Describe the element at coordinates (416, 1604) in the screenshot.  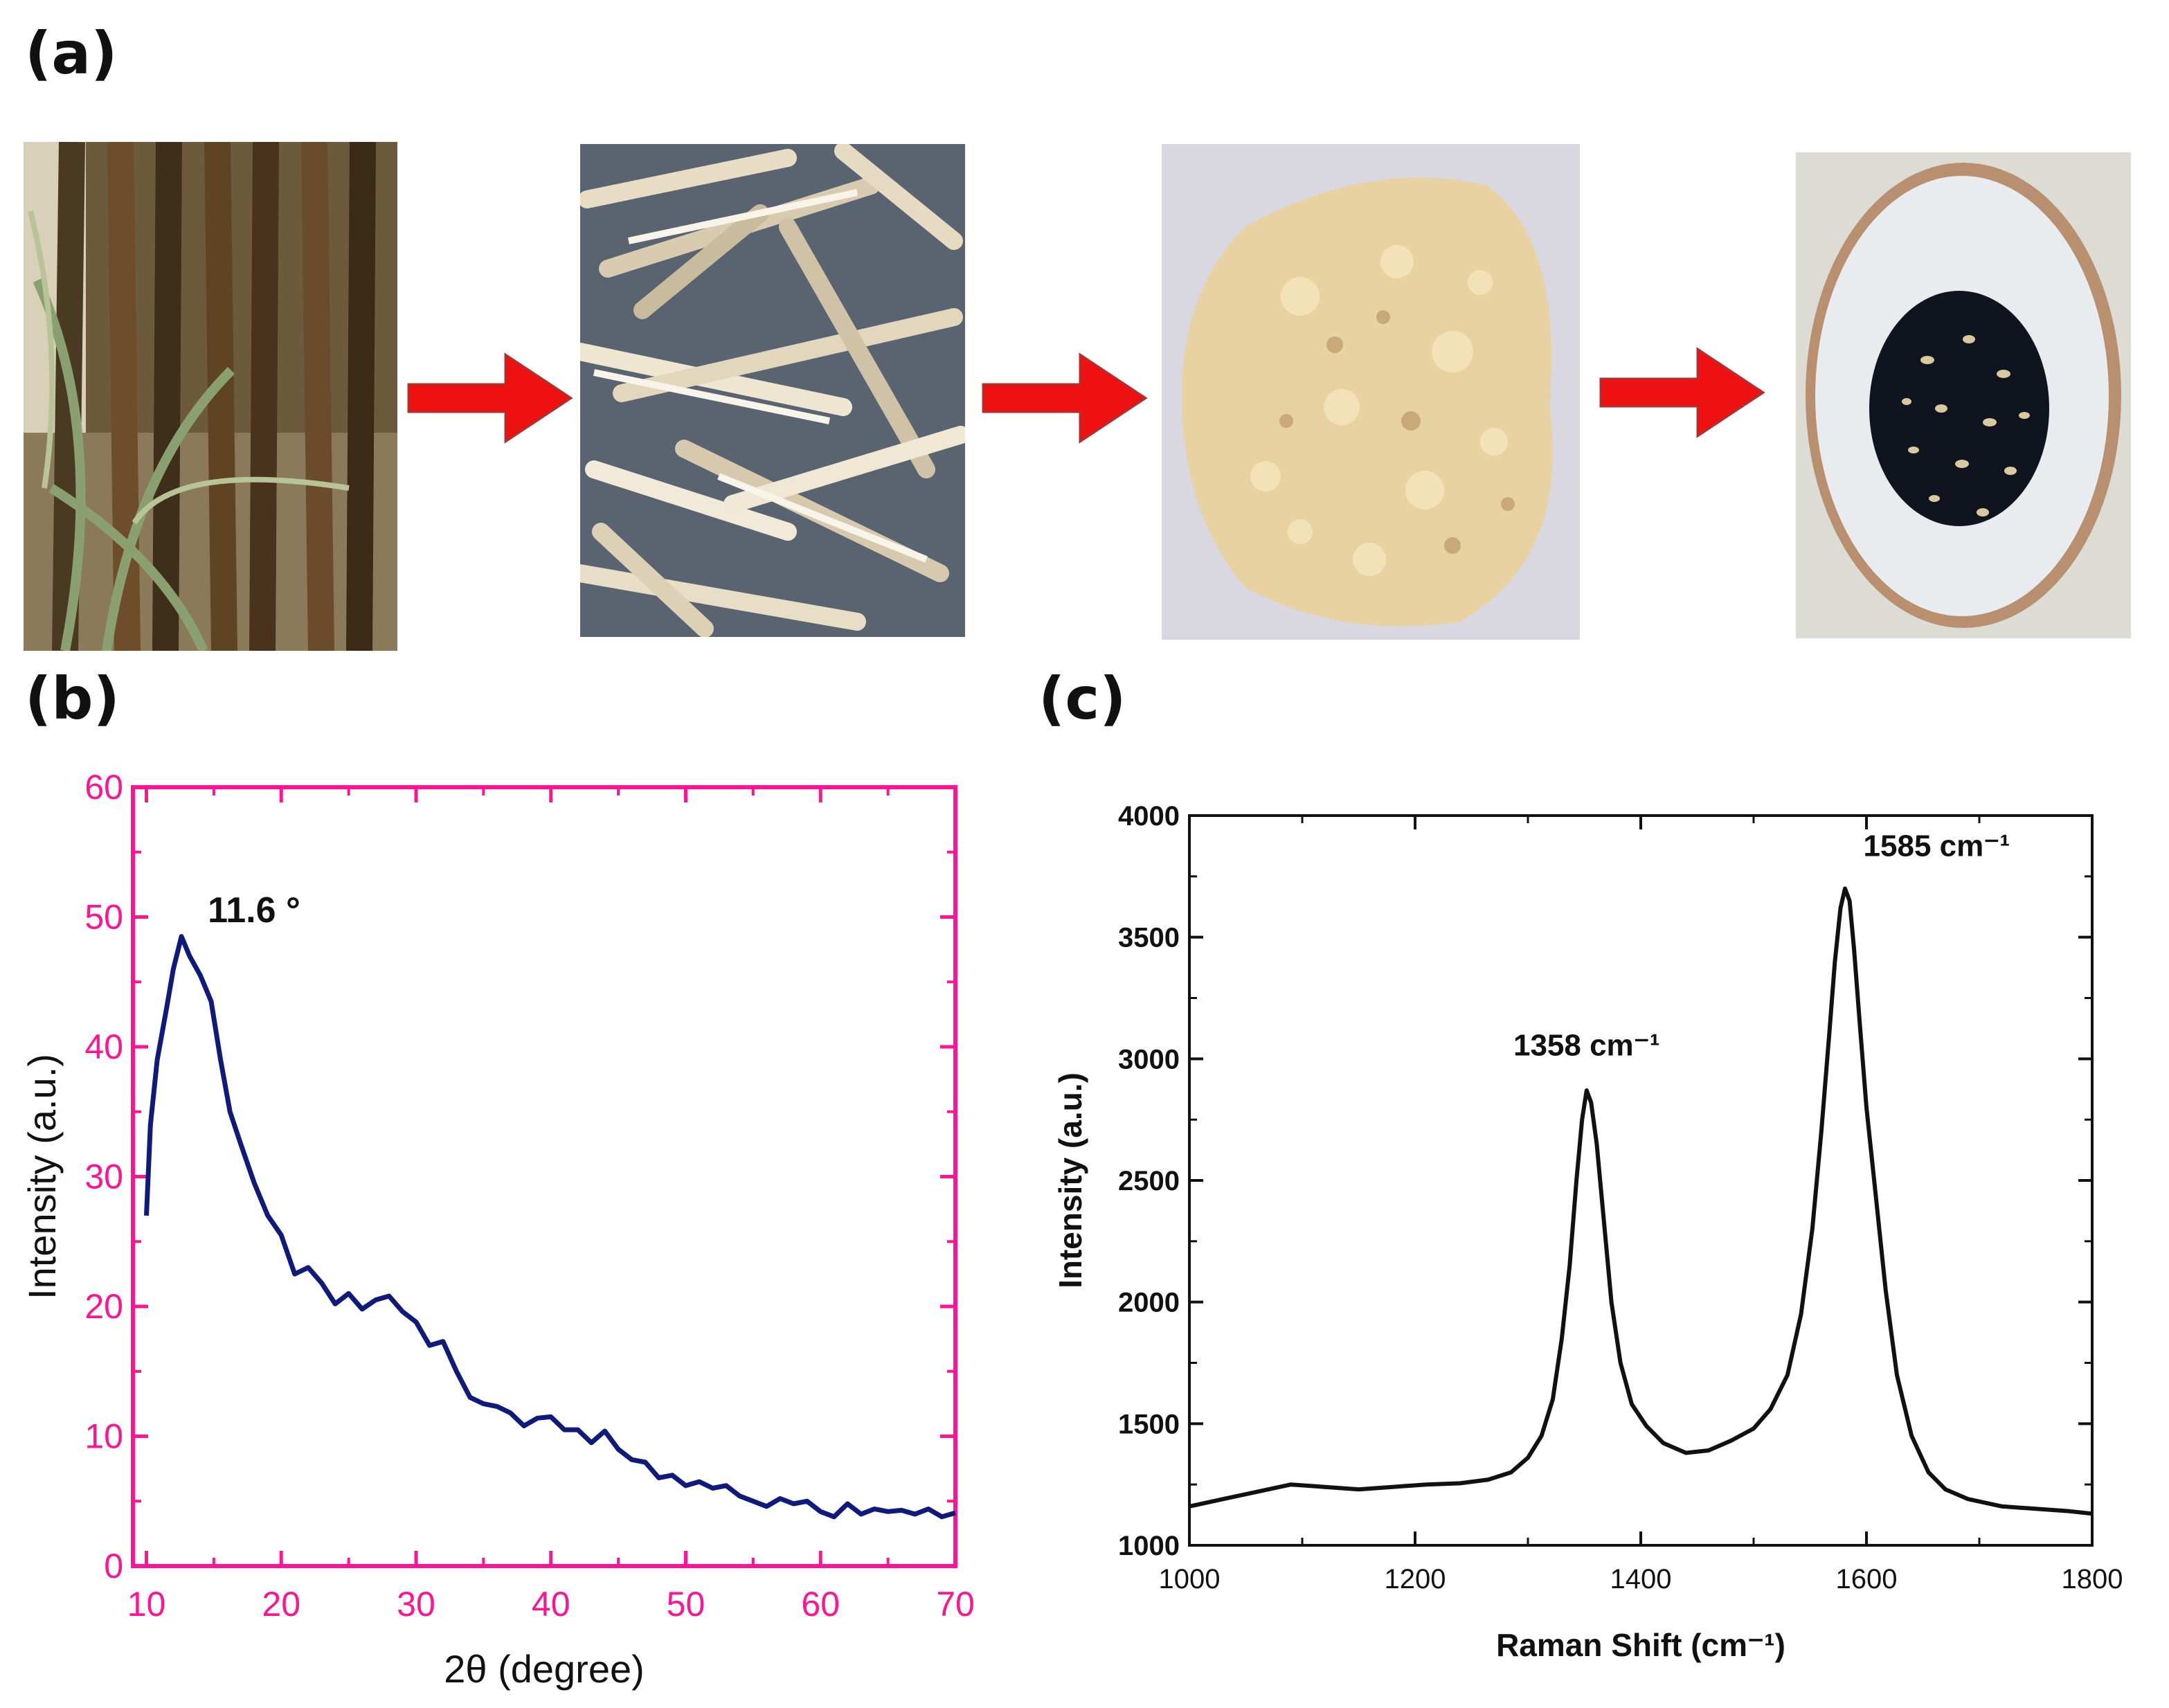
I see `xrd-x-tick-label: 30` at that location.